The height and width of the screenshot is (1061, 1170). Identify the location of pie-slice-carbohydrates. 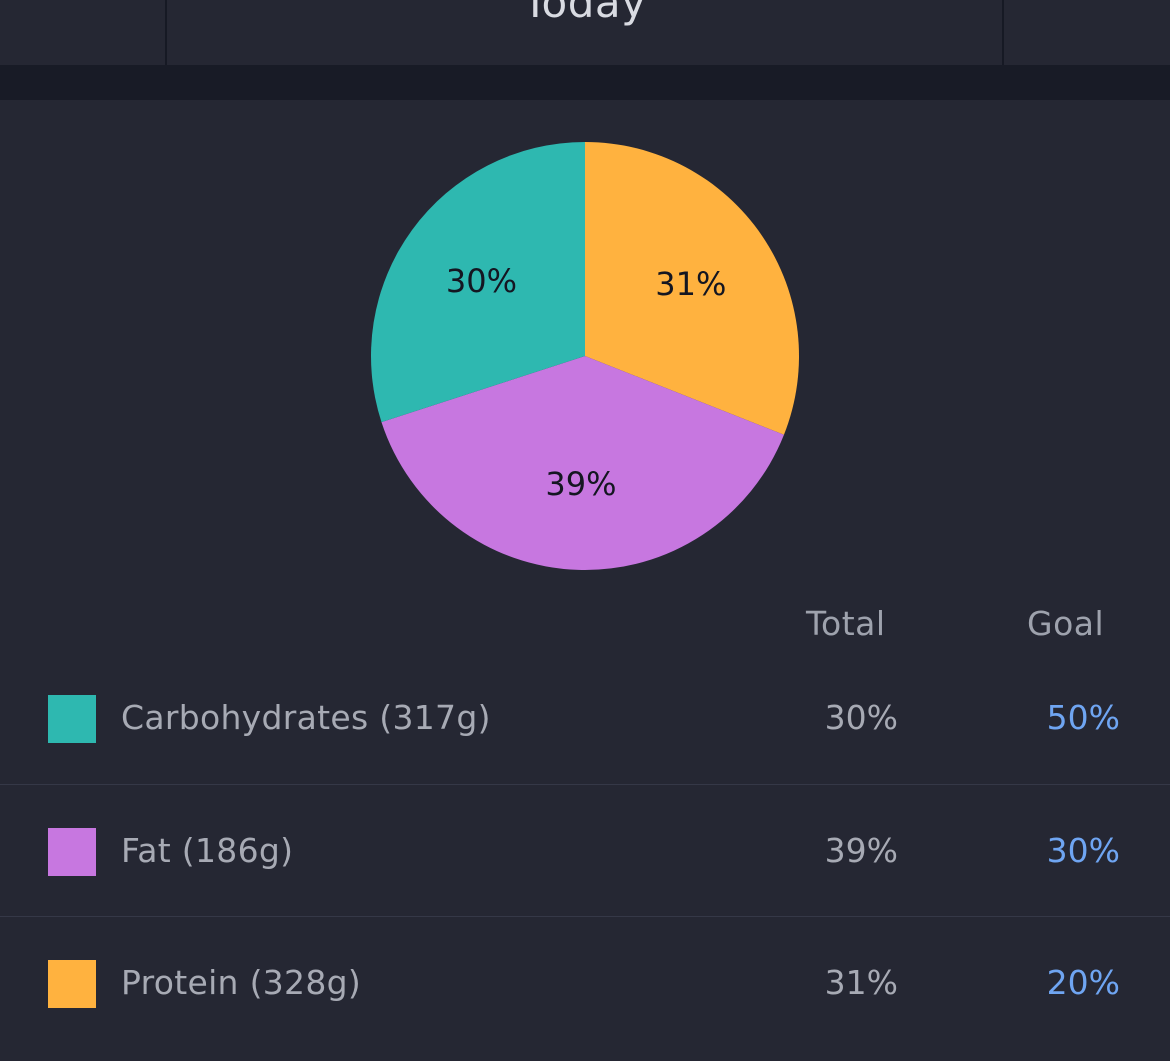
(477, 282).